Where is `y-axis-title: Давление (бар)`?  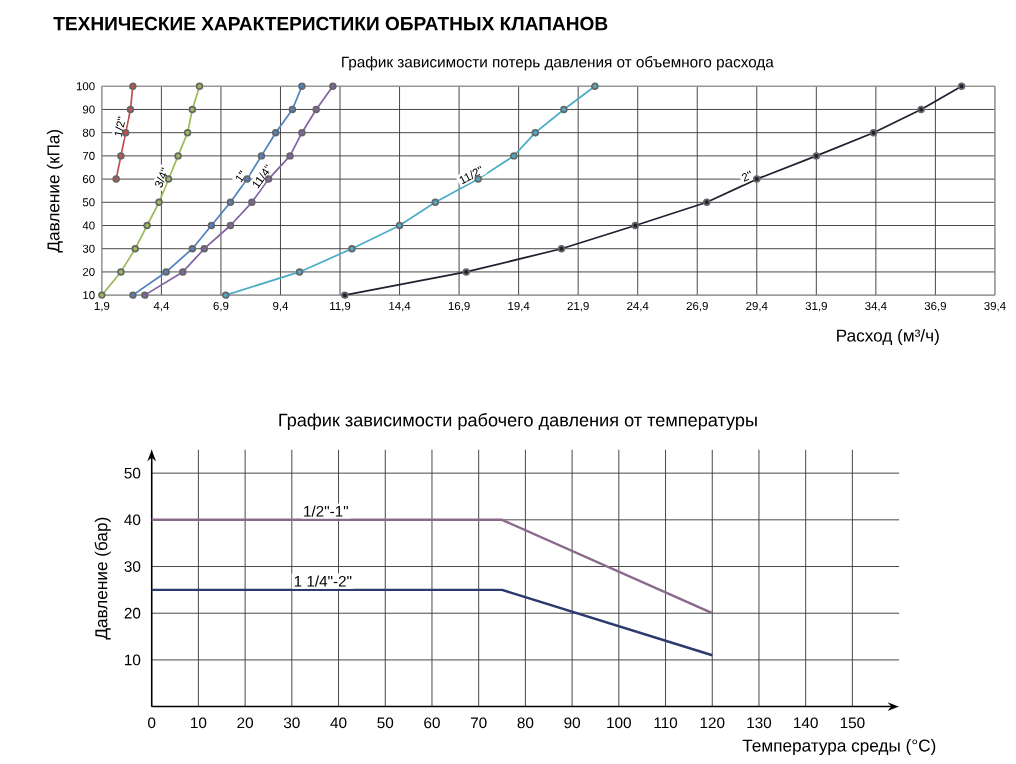 y-axis-title: Давление (бар) is located at coordinates (102, 578).